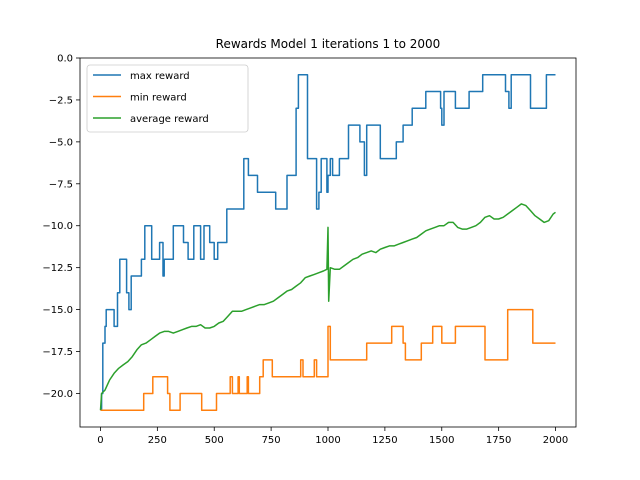 Image resolution: width=640 pixels, height=480 pixels. Describe the element at coordinates (555, 440) in the screenshot. I see `x-tick-label: 2000` at that location.